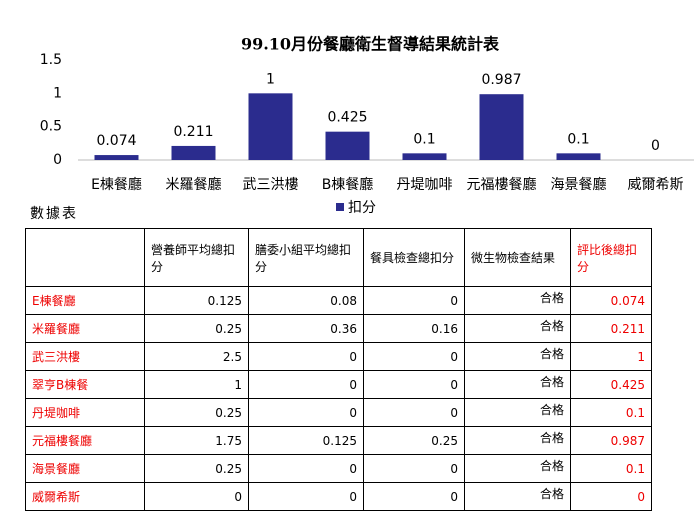  Describe the element at coordinates (502, 184) in the screenshot. I see `x-tick-label: 元福樓餐廳` at that location.